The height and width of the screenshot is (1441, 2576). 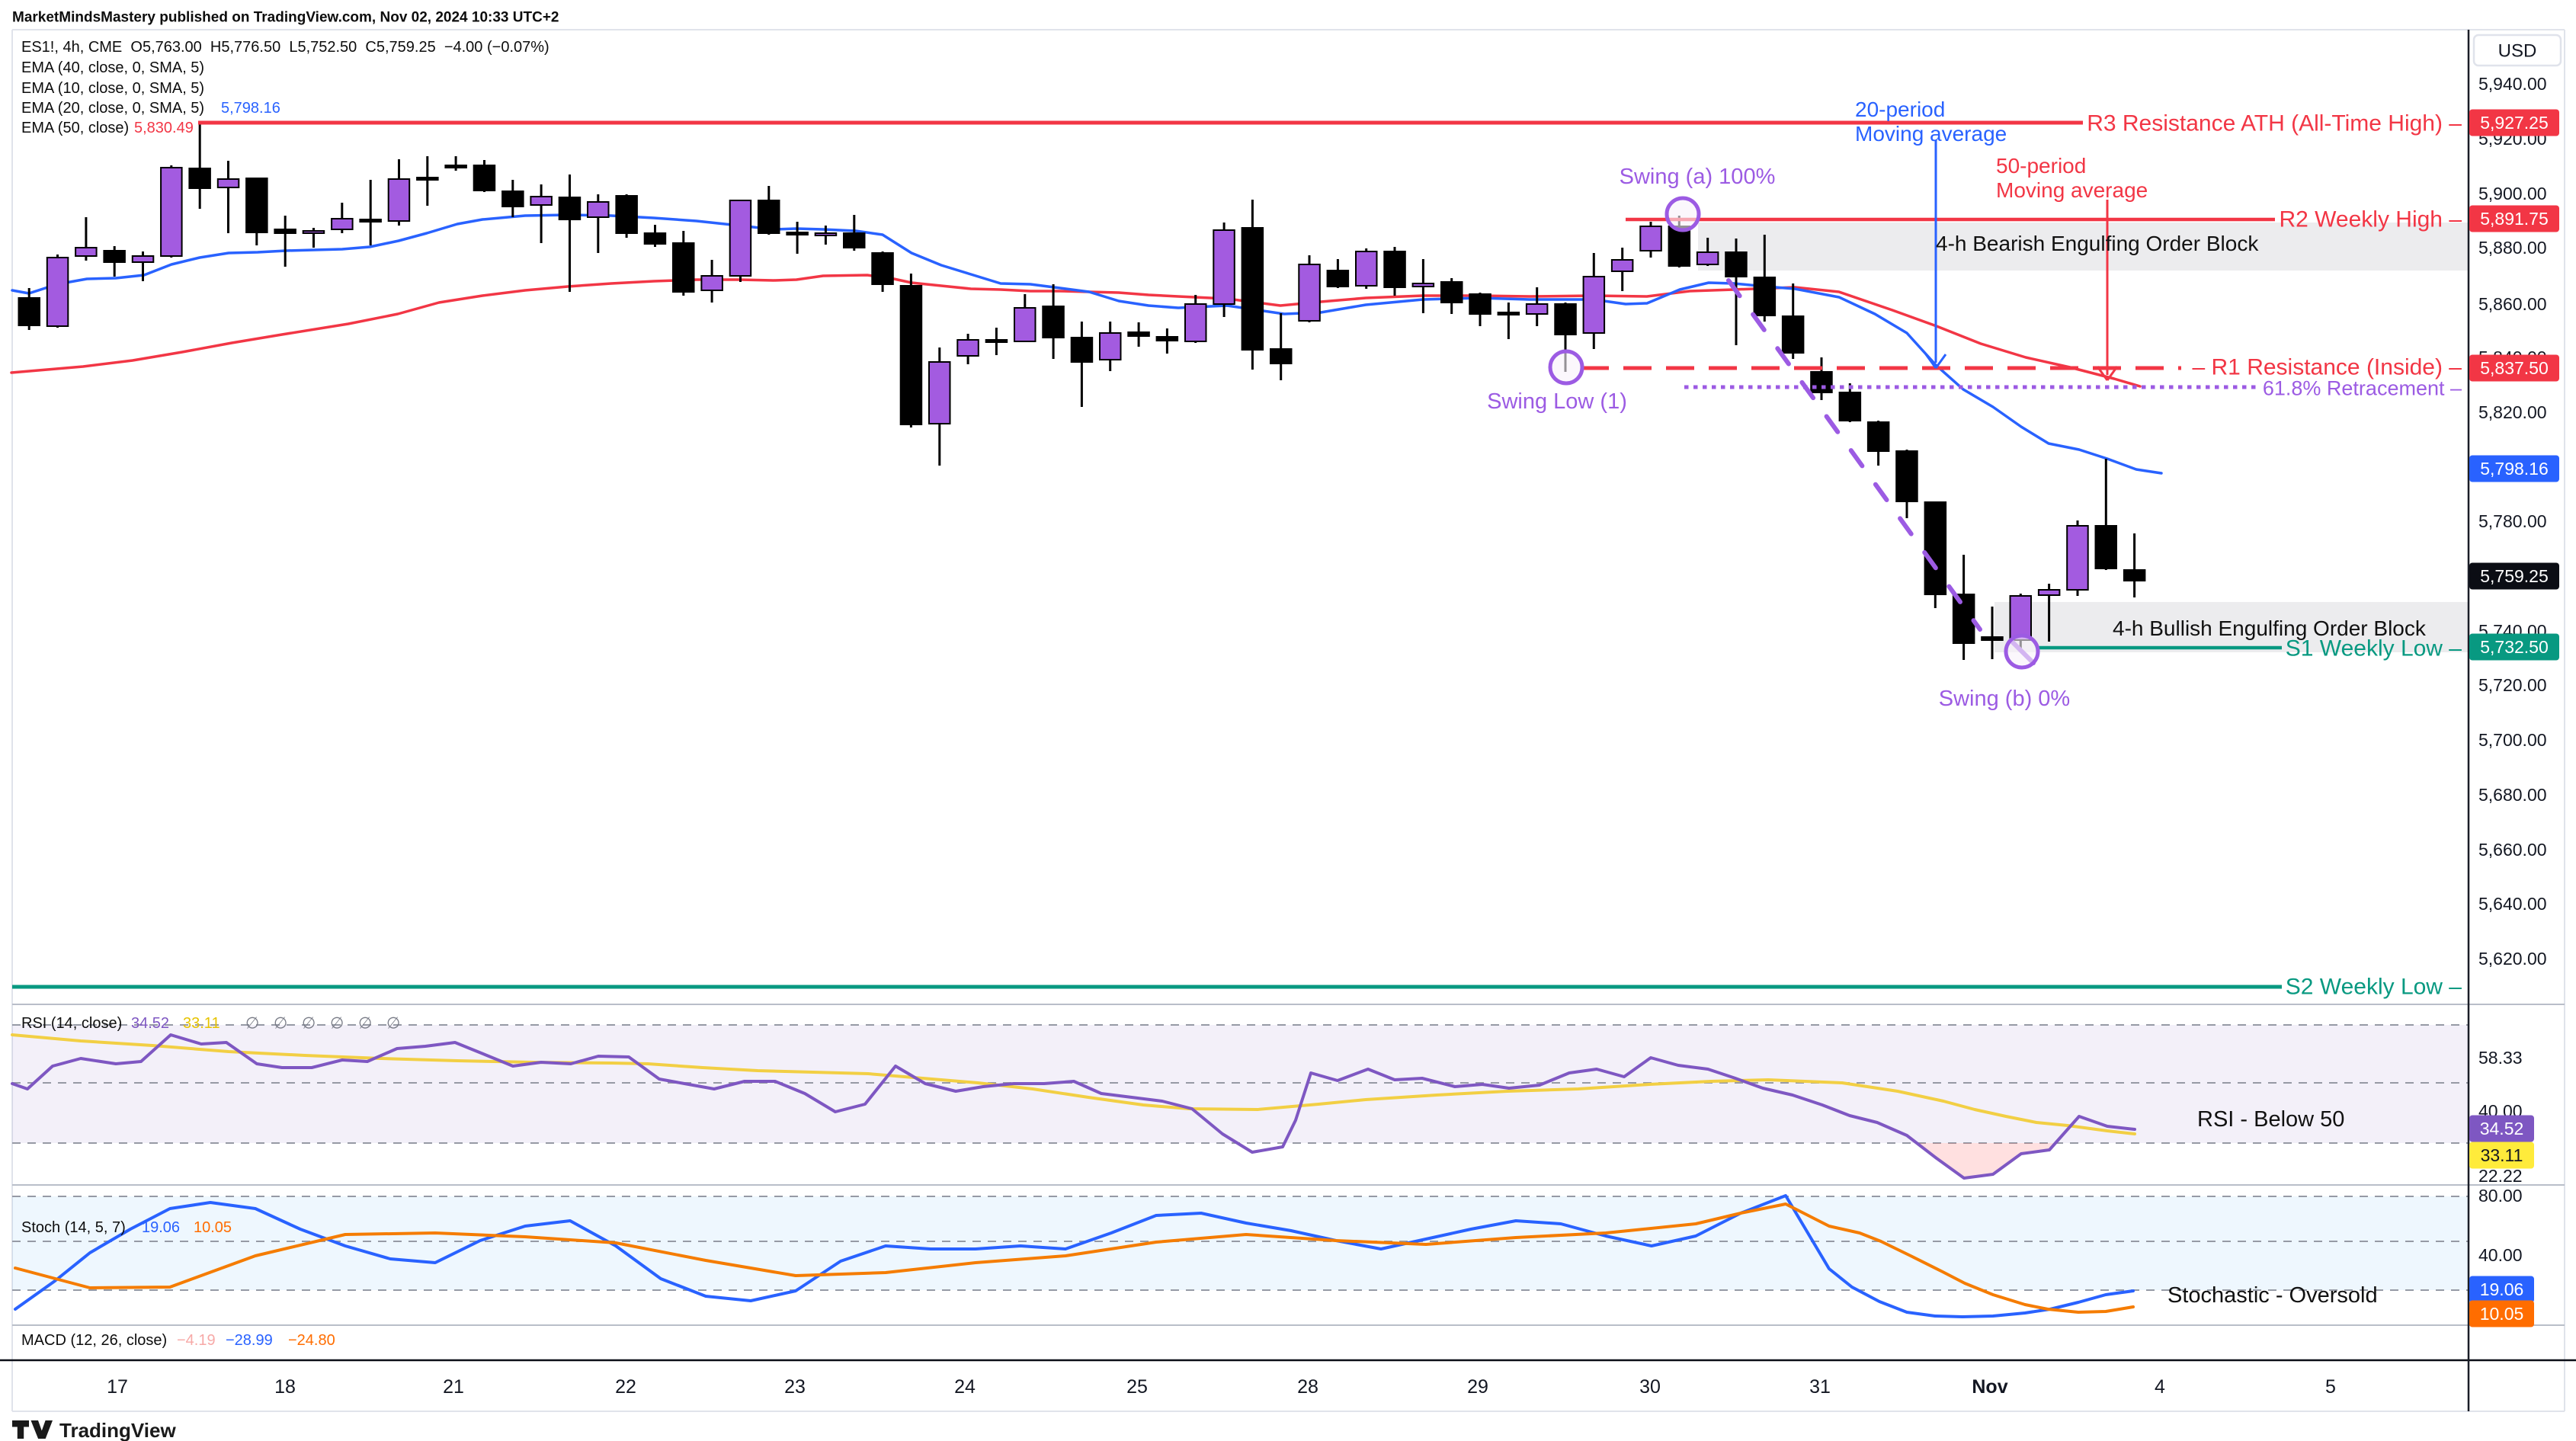 What do you see at coordinates (1477, 1387) in the screenshot?
I see `svg-text: 29` at bounding box center [1477, 1387].